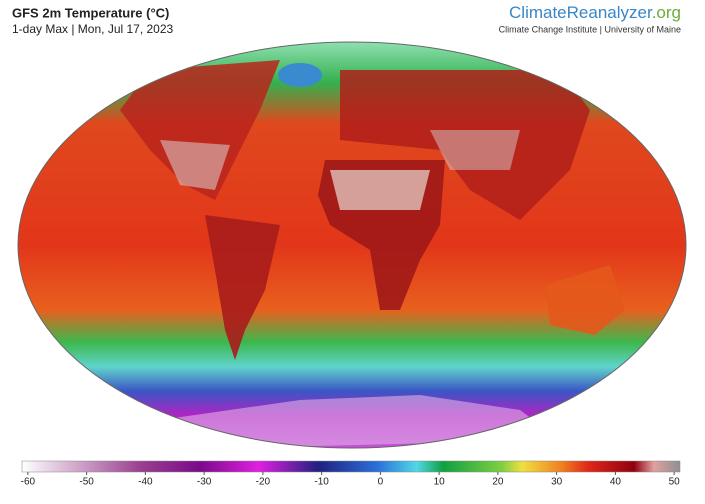 The width and height of the screenshot is (705, 504). I want to click on colorbar-tick-label: -10, so click(321, 482).